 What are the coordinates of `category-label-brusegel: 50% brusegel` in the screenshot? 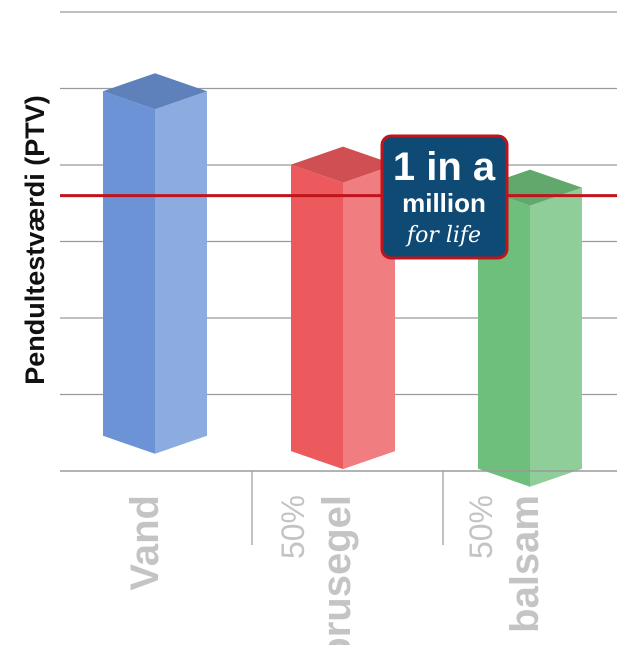 It's located at (317, 570).